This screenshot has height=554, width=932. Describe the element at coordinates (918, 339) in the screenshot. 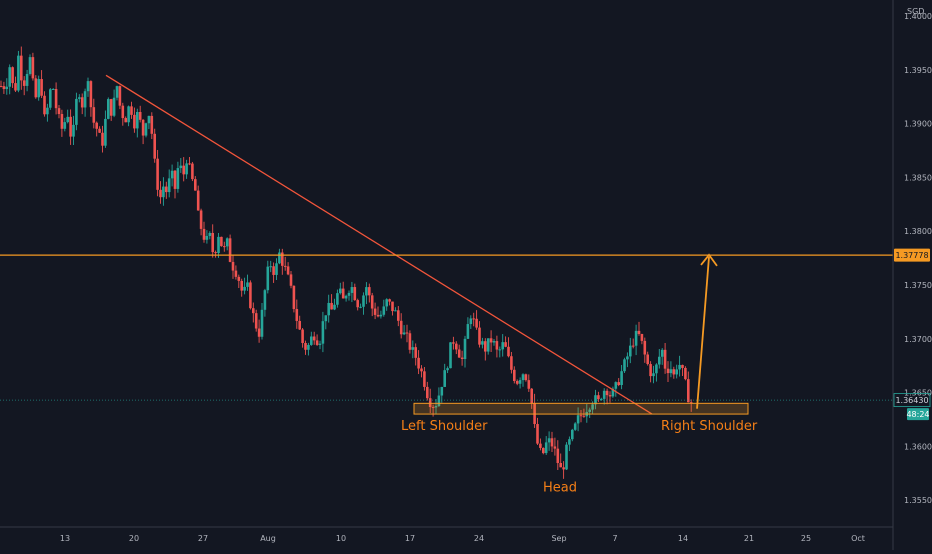

I see `y-tick-label: 1.37000` at that location.